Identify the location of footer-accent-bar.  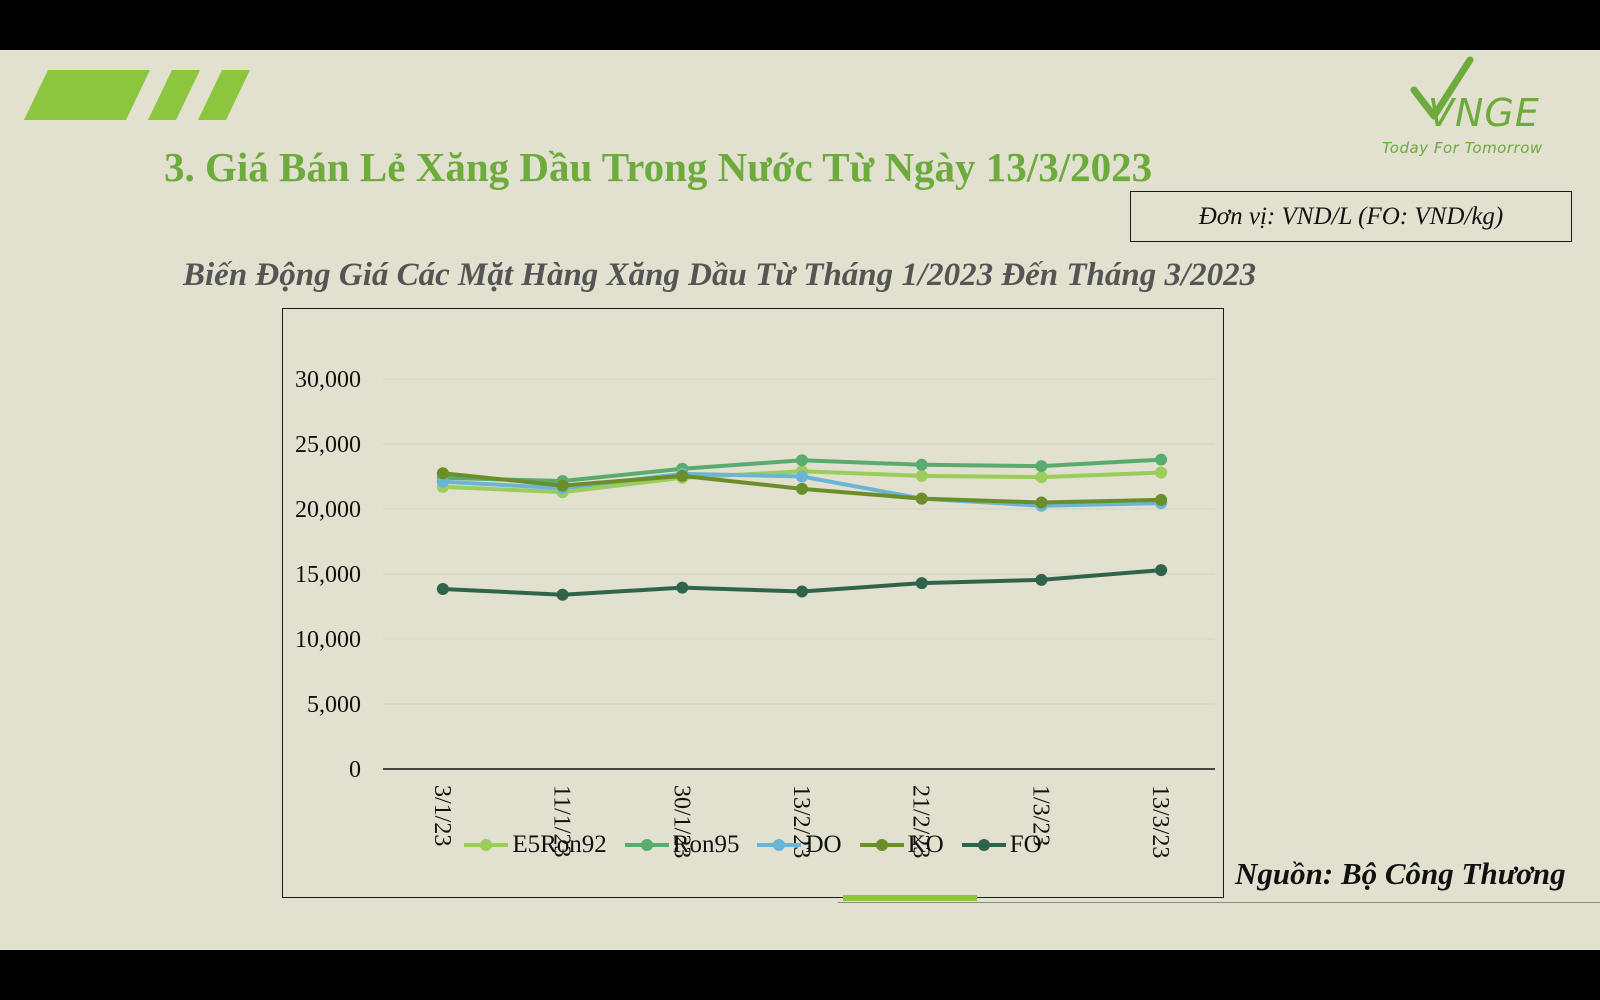
(910, 898).